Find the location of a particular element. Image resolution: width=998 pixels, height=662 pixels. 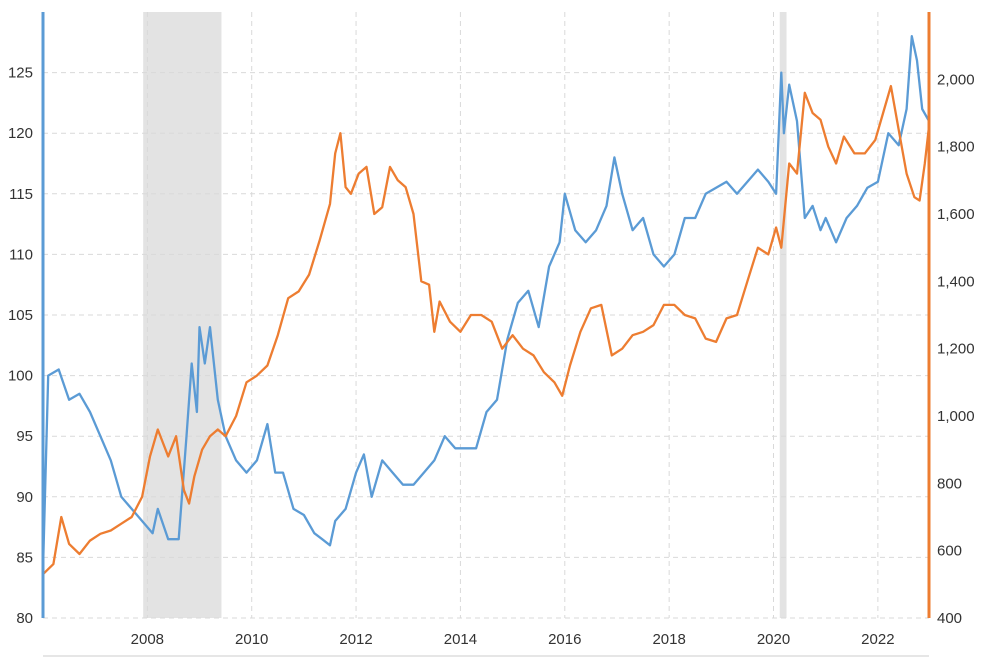

x-tick-label-2016: 2016 is located at coordinates (564, 639).